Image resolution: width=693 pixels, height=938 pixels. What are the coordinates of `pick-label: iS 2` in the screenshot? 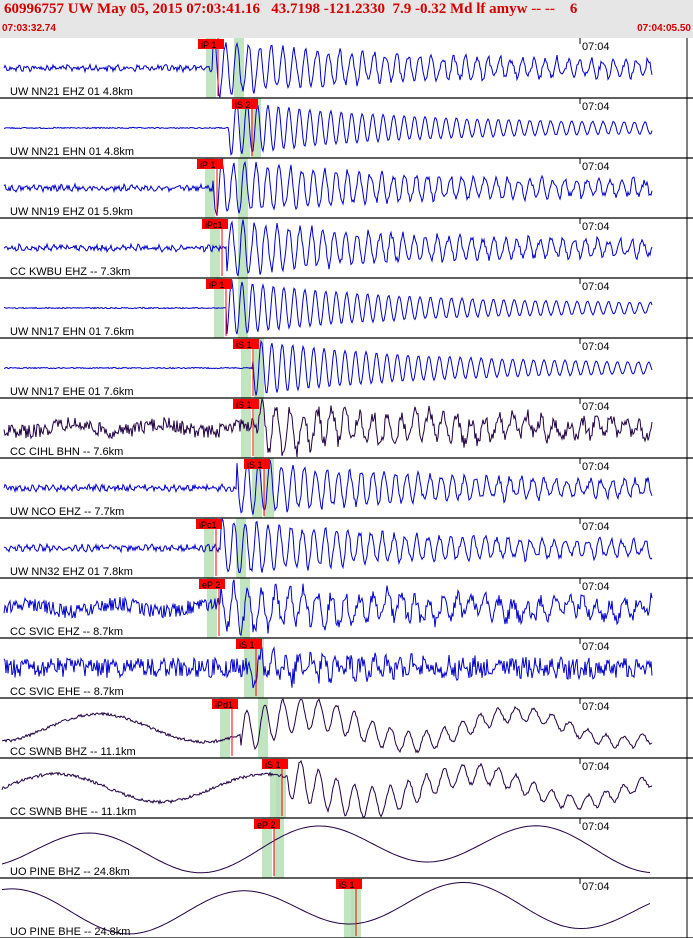 It's located at (243, 105).